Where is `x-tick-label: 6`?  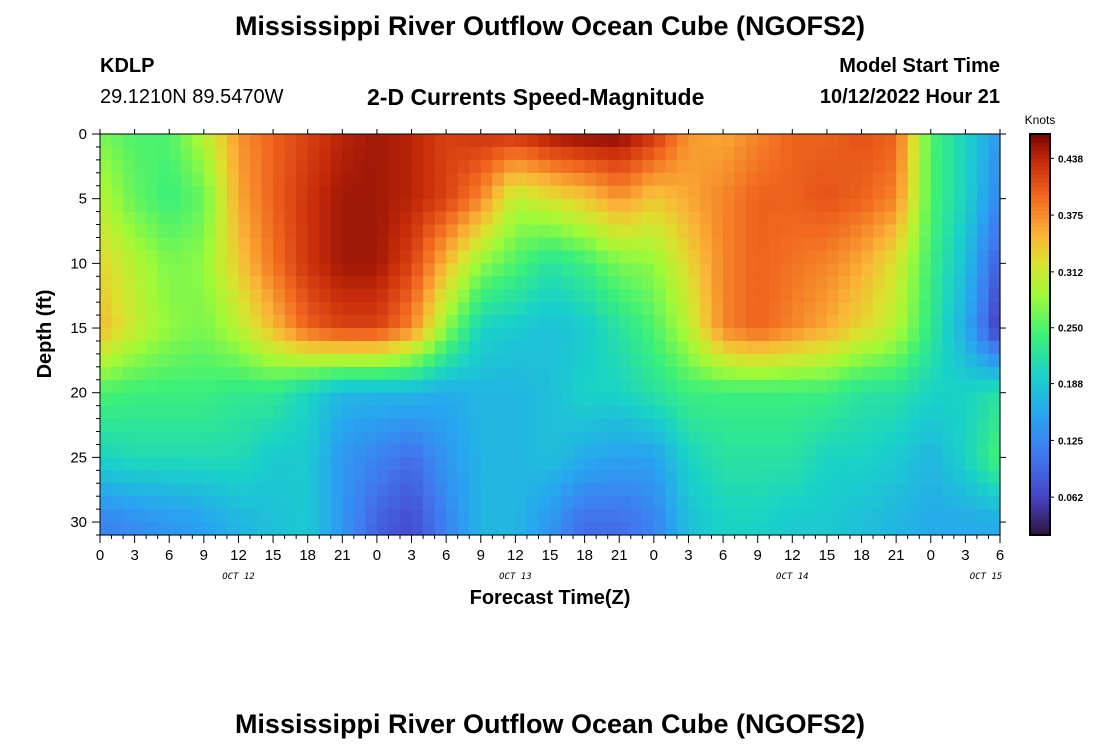
x-tick-label: 6 is located at coordinates (446, 555).